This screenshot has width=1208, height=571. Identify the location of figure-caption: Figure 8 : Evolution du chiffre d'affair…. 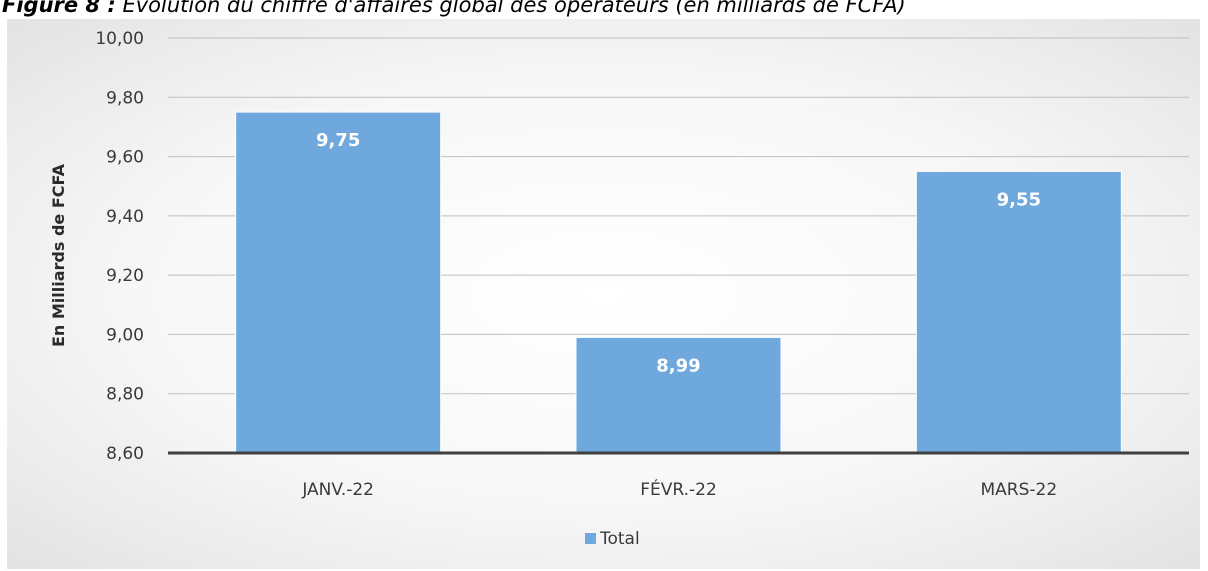
(605, 9).